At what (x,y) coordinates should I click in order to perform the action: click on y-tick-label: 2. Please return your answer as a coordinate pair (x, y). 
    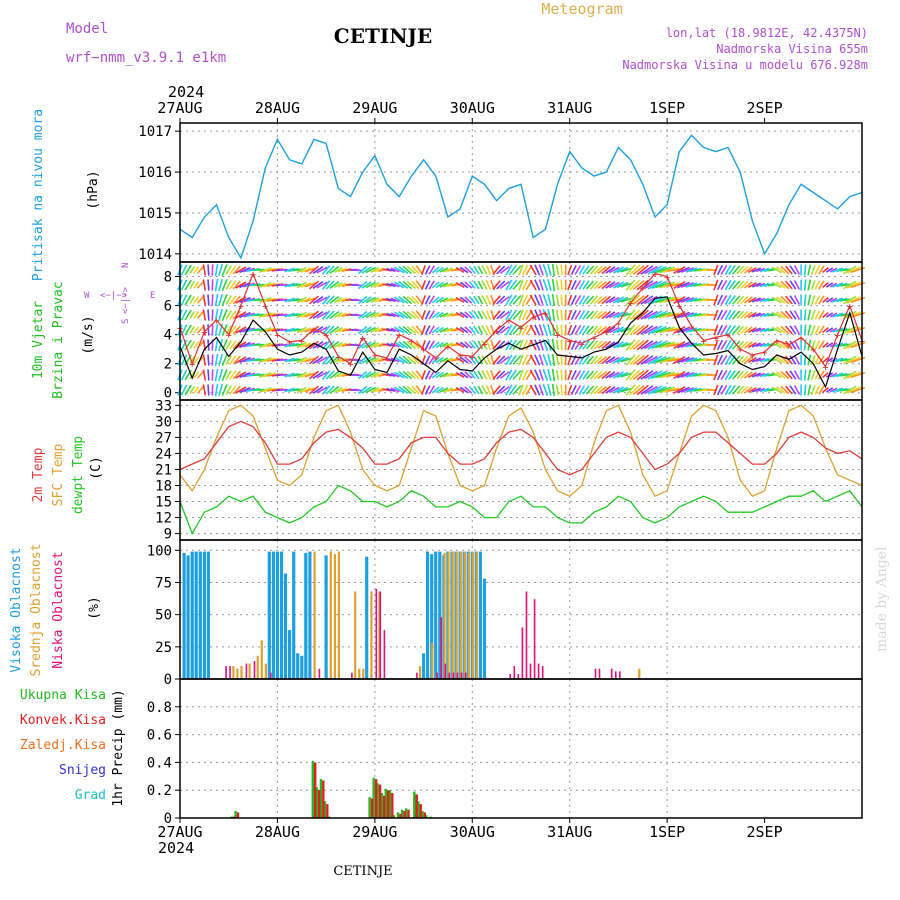
    Looking at the image, I should click on (168, 365).